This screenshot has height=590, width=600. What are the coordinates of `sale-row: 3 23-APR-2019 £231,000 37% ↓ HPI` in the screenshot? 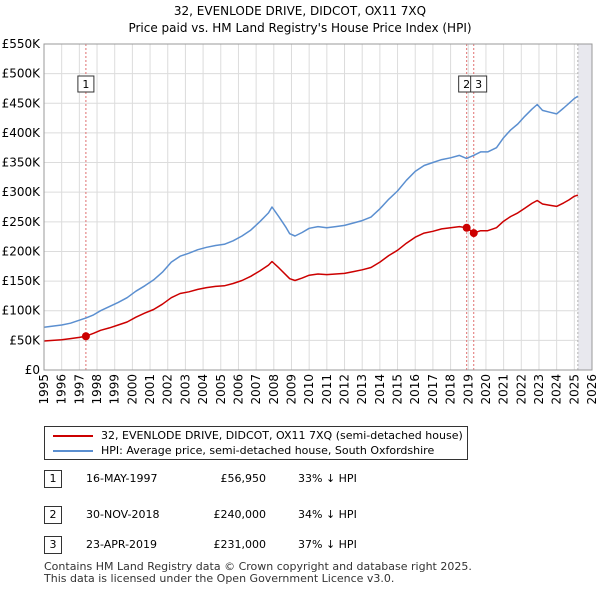 It's located at (300, 545).